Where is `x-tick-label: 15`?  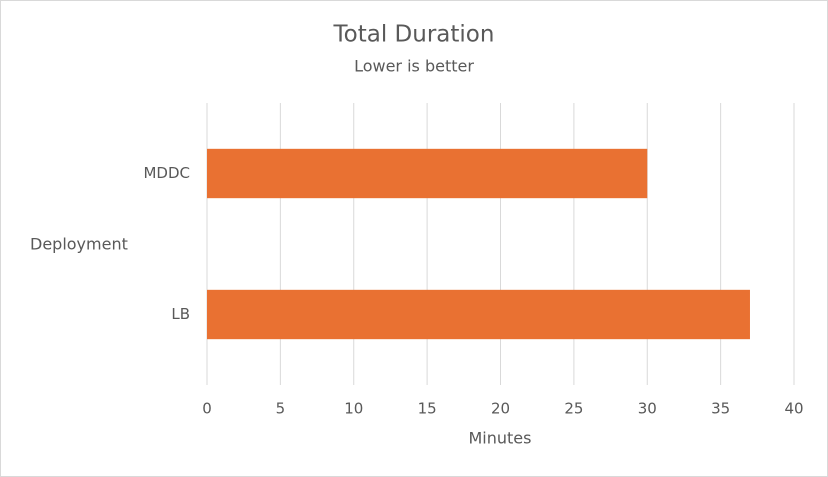
x-tick-label: 15 is located at coordinates (427, 409).